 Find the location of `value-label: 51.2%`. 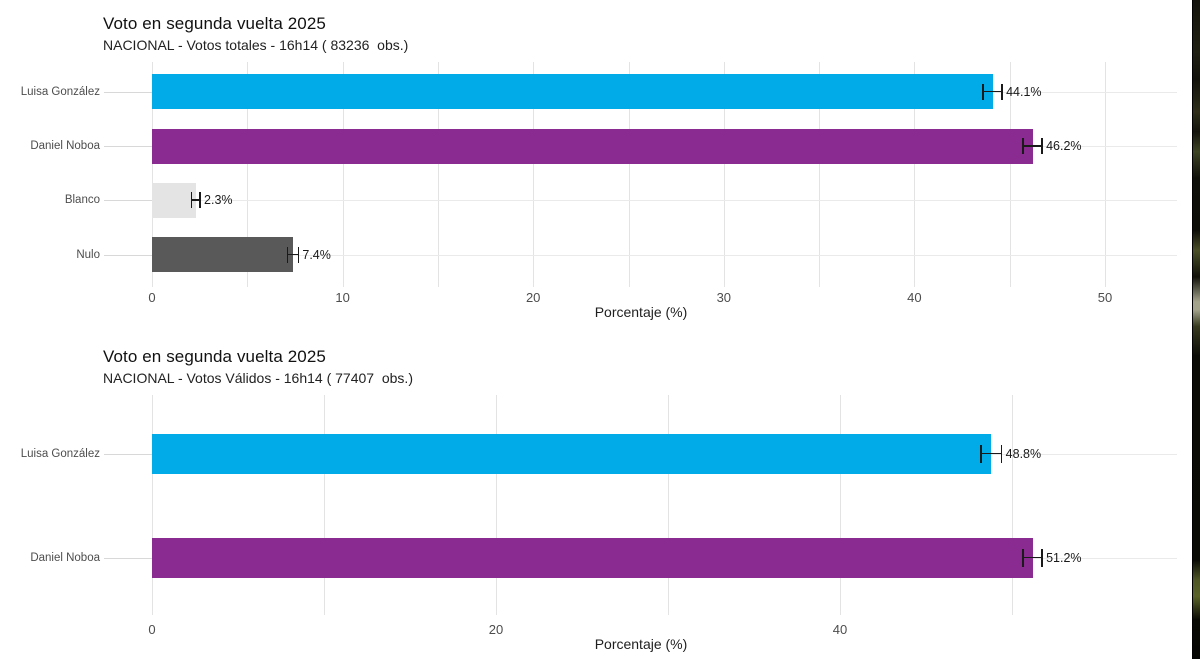

value-label: 51.2% is located at coordinates (1064, 557).